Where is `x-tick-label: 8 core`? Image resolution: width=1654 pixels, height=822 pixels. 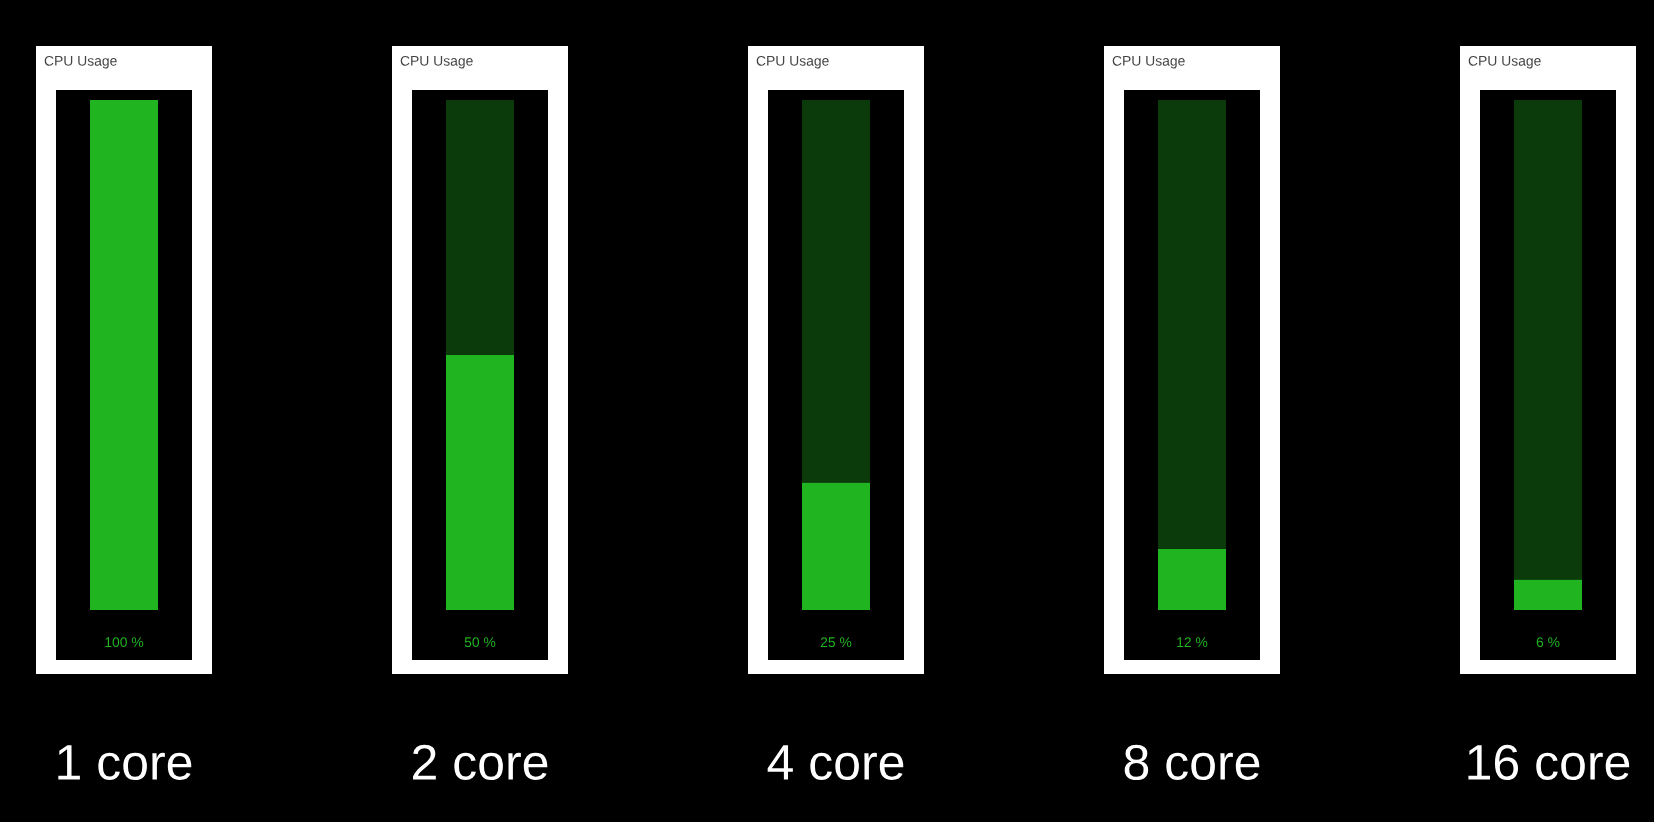 x-tick-label: 8 core is located at coordinates (1192, 762).